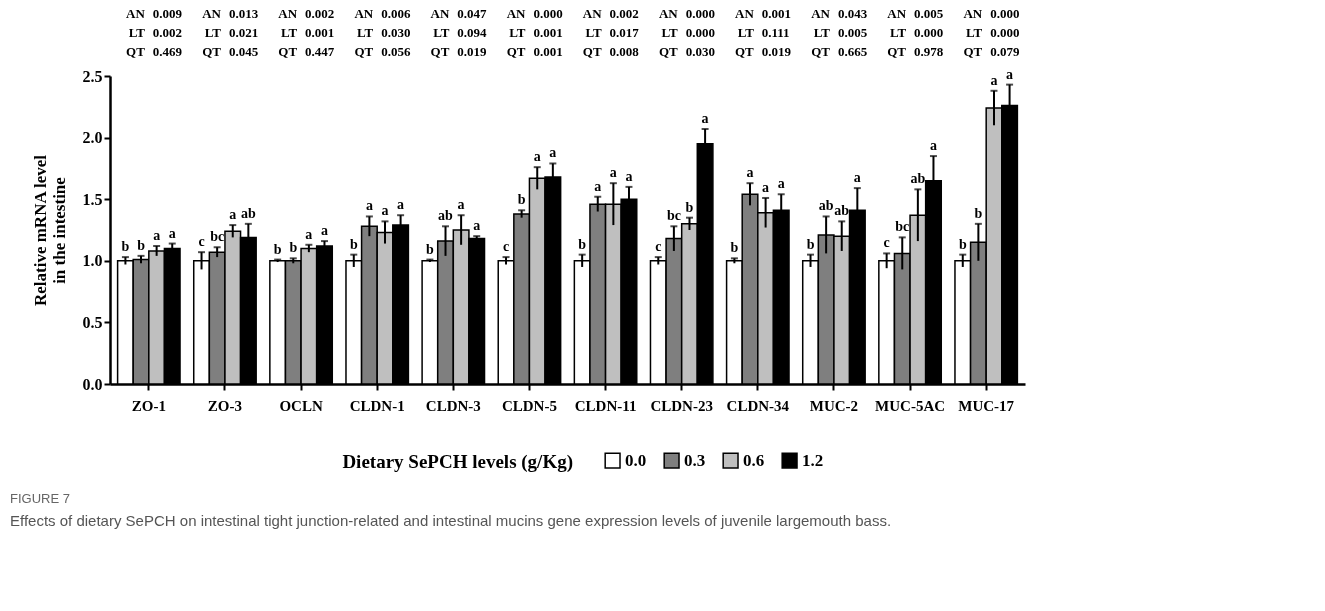  What do you see at coordinates (548, 51) in the screenshot?
I see `text: 0.001` at bounding box center [548, 51].